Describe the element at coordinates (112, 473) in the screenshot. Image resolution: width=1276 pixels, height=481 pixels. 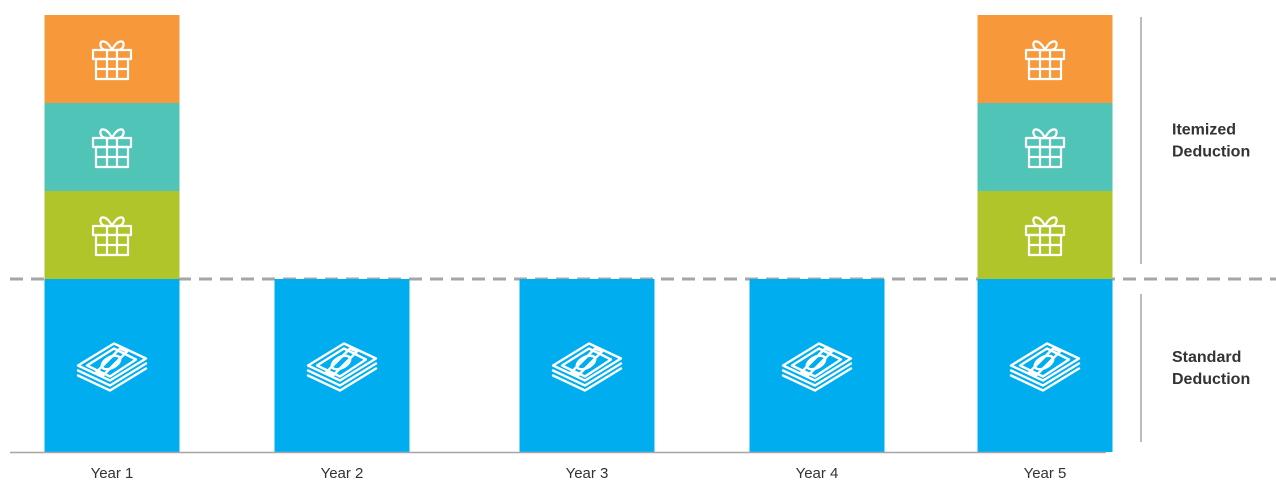
I see `x-tick-label: Year 1` at that location.